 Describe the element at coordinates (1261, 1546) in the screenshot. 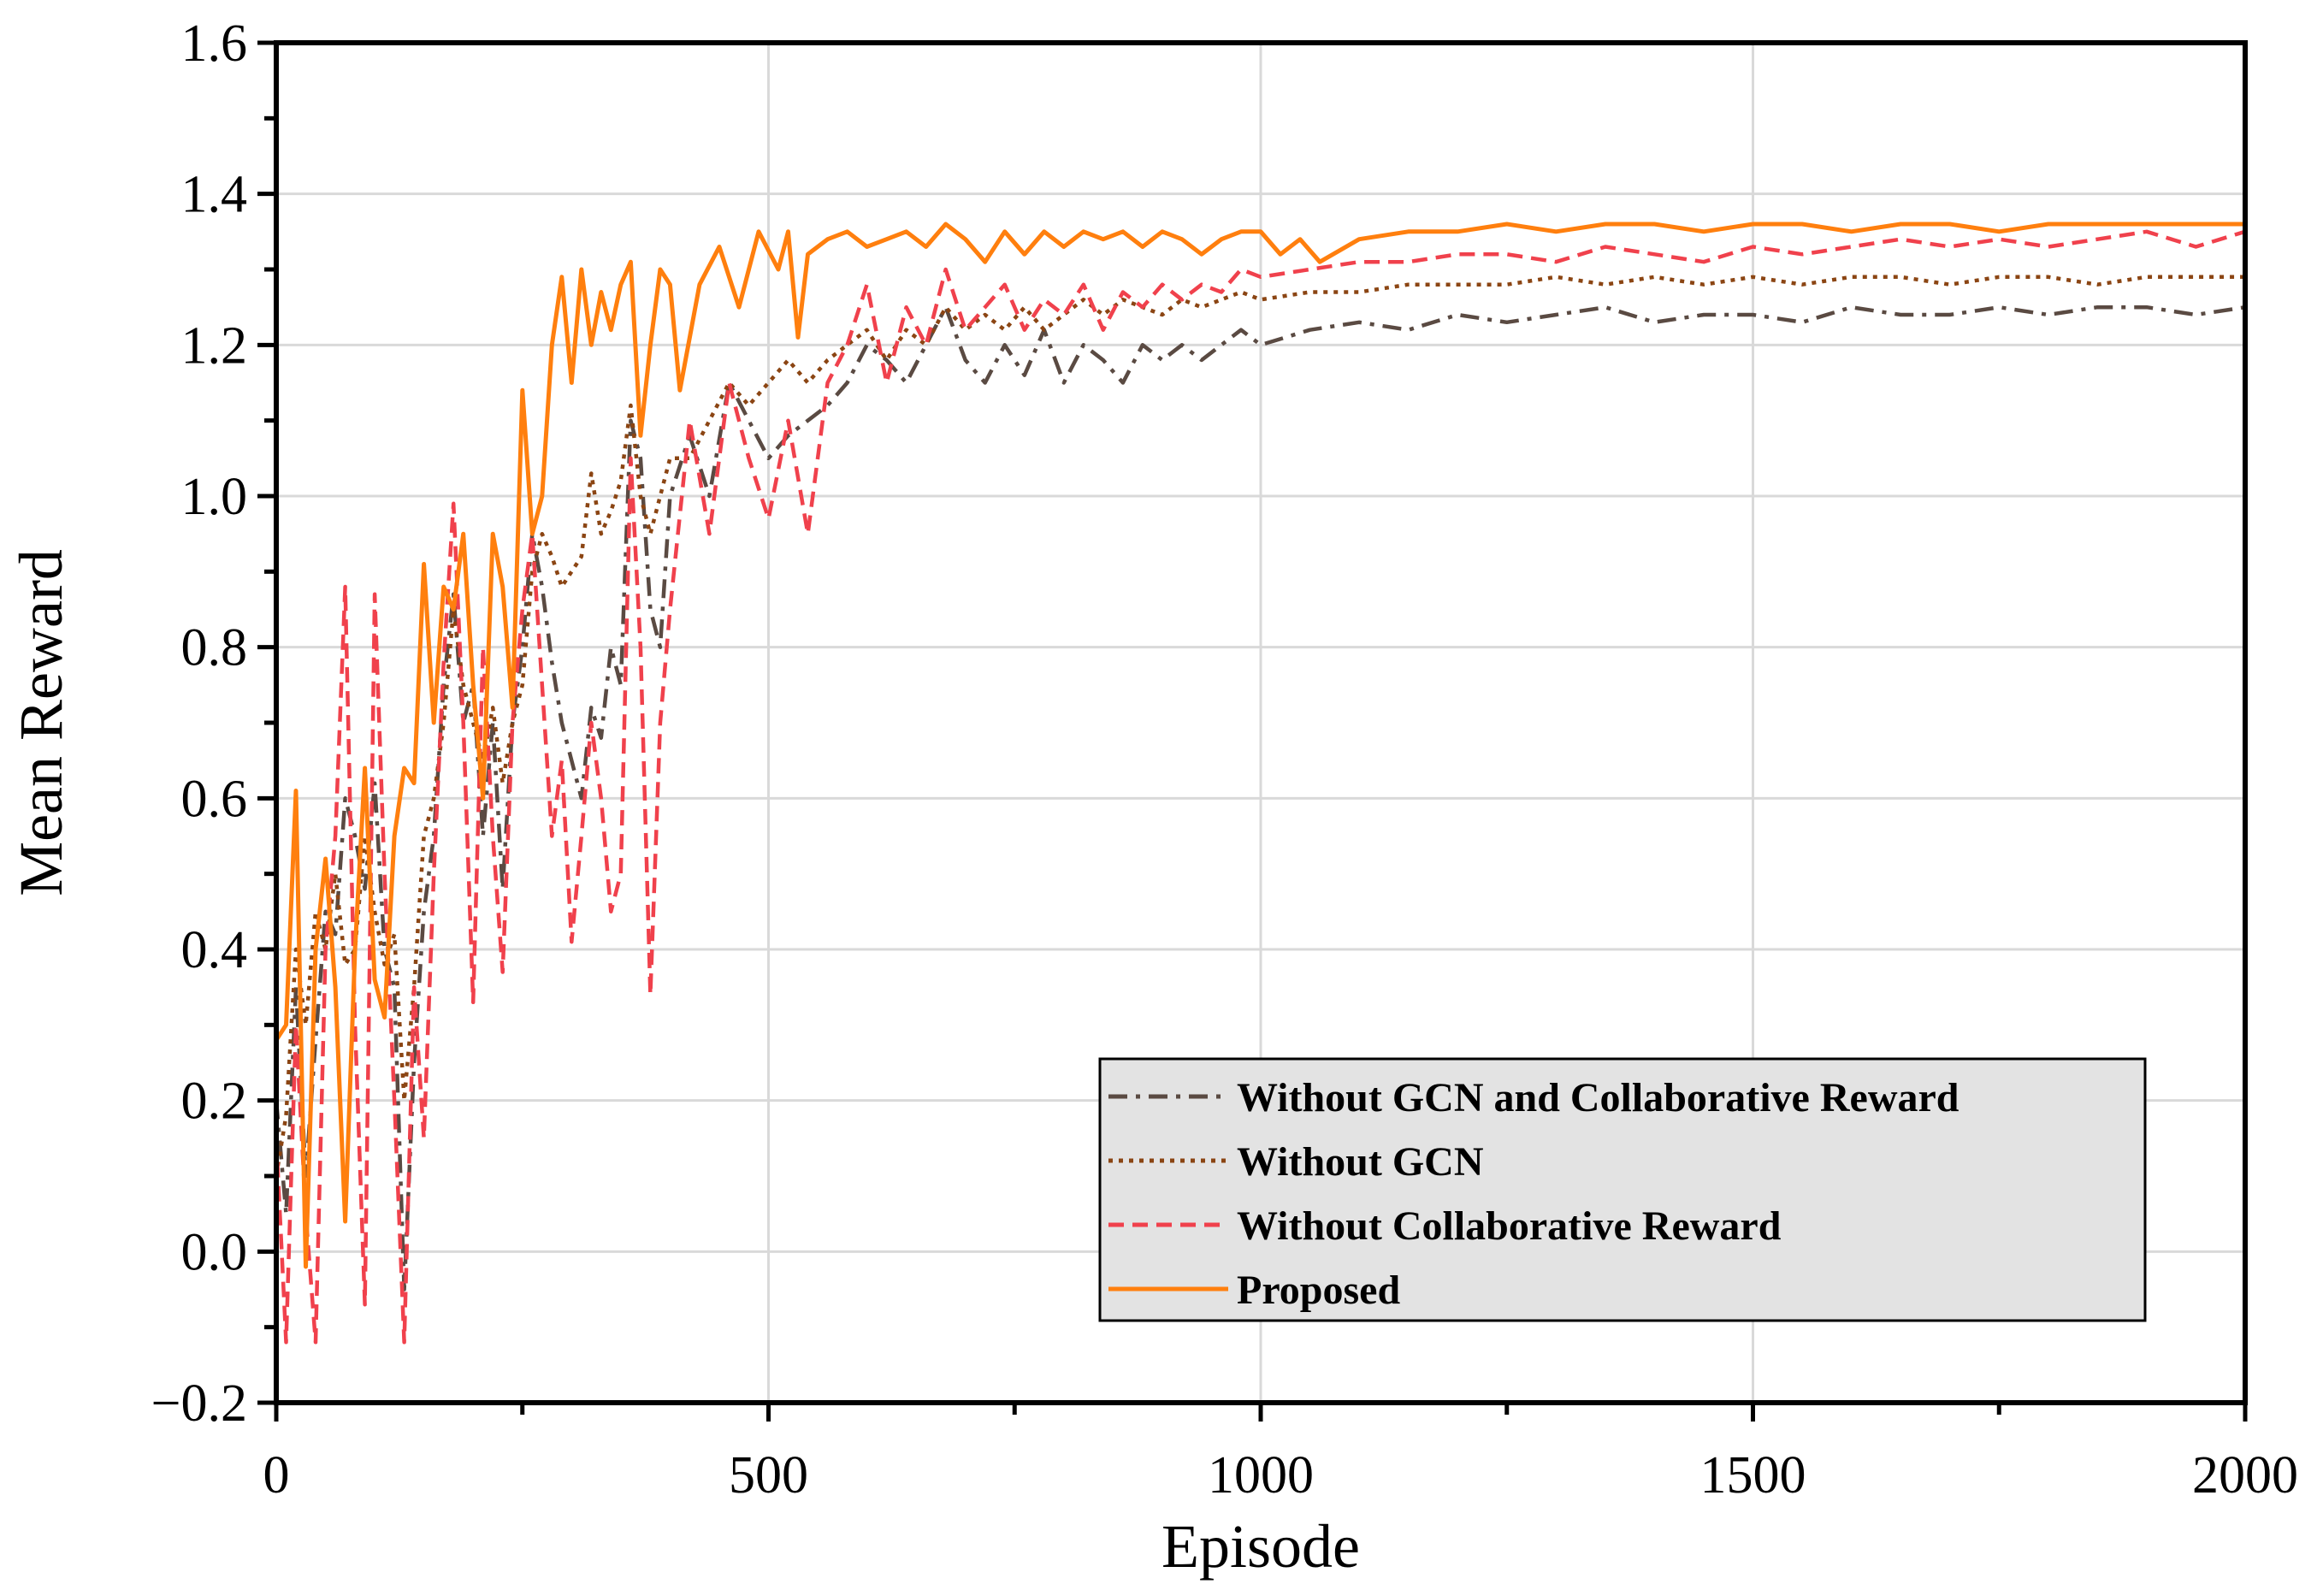

I see `x-axis-title: Episode` at that location.